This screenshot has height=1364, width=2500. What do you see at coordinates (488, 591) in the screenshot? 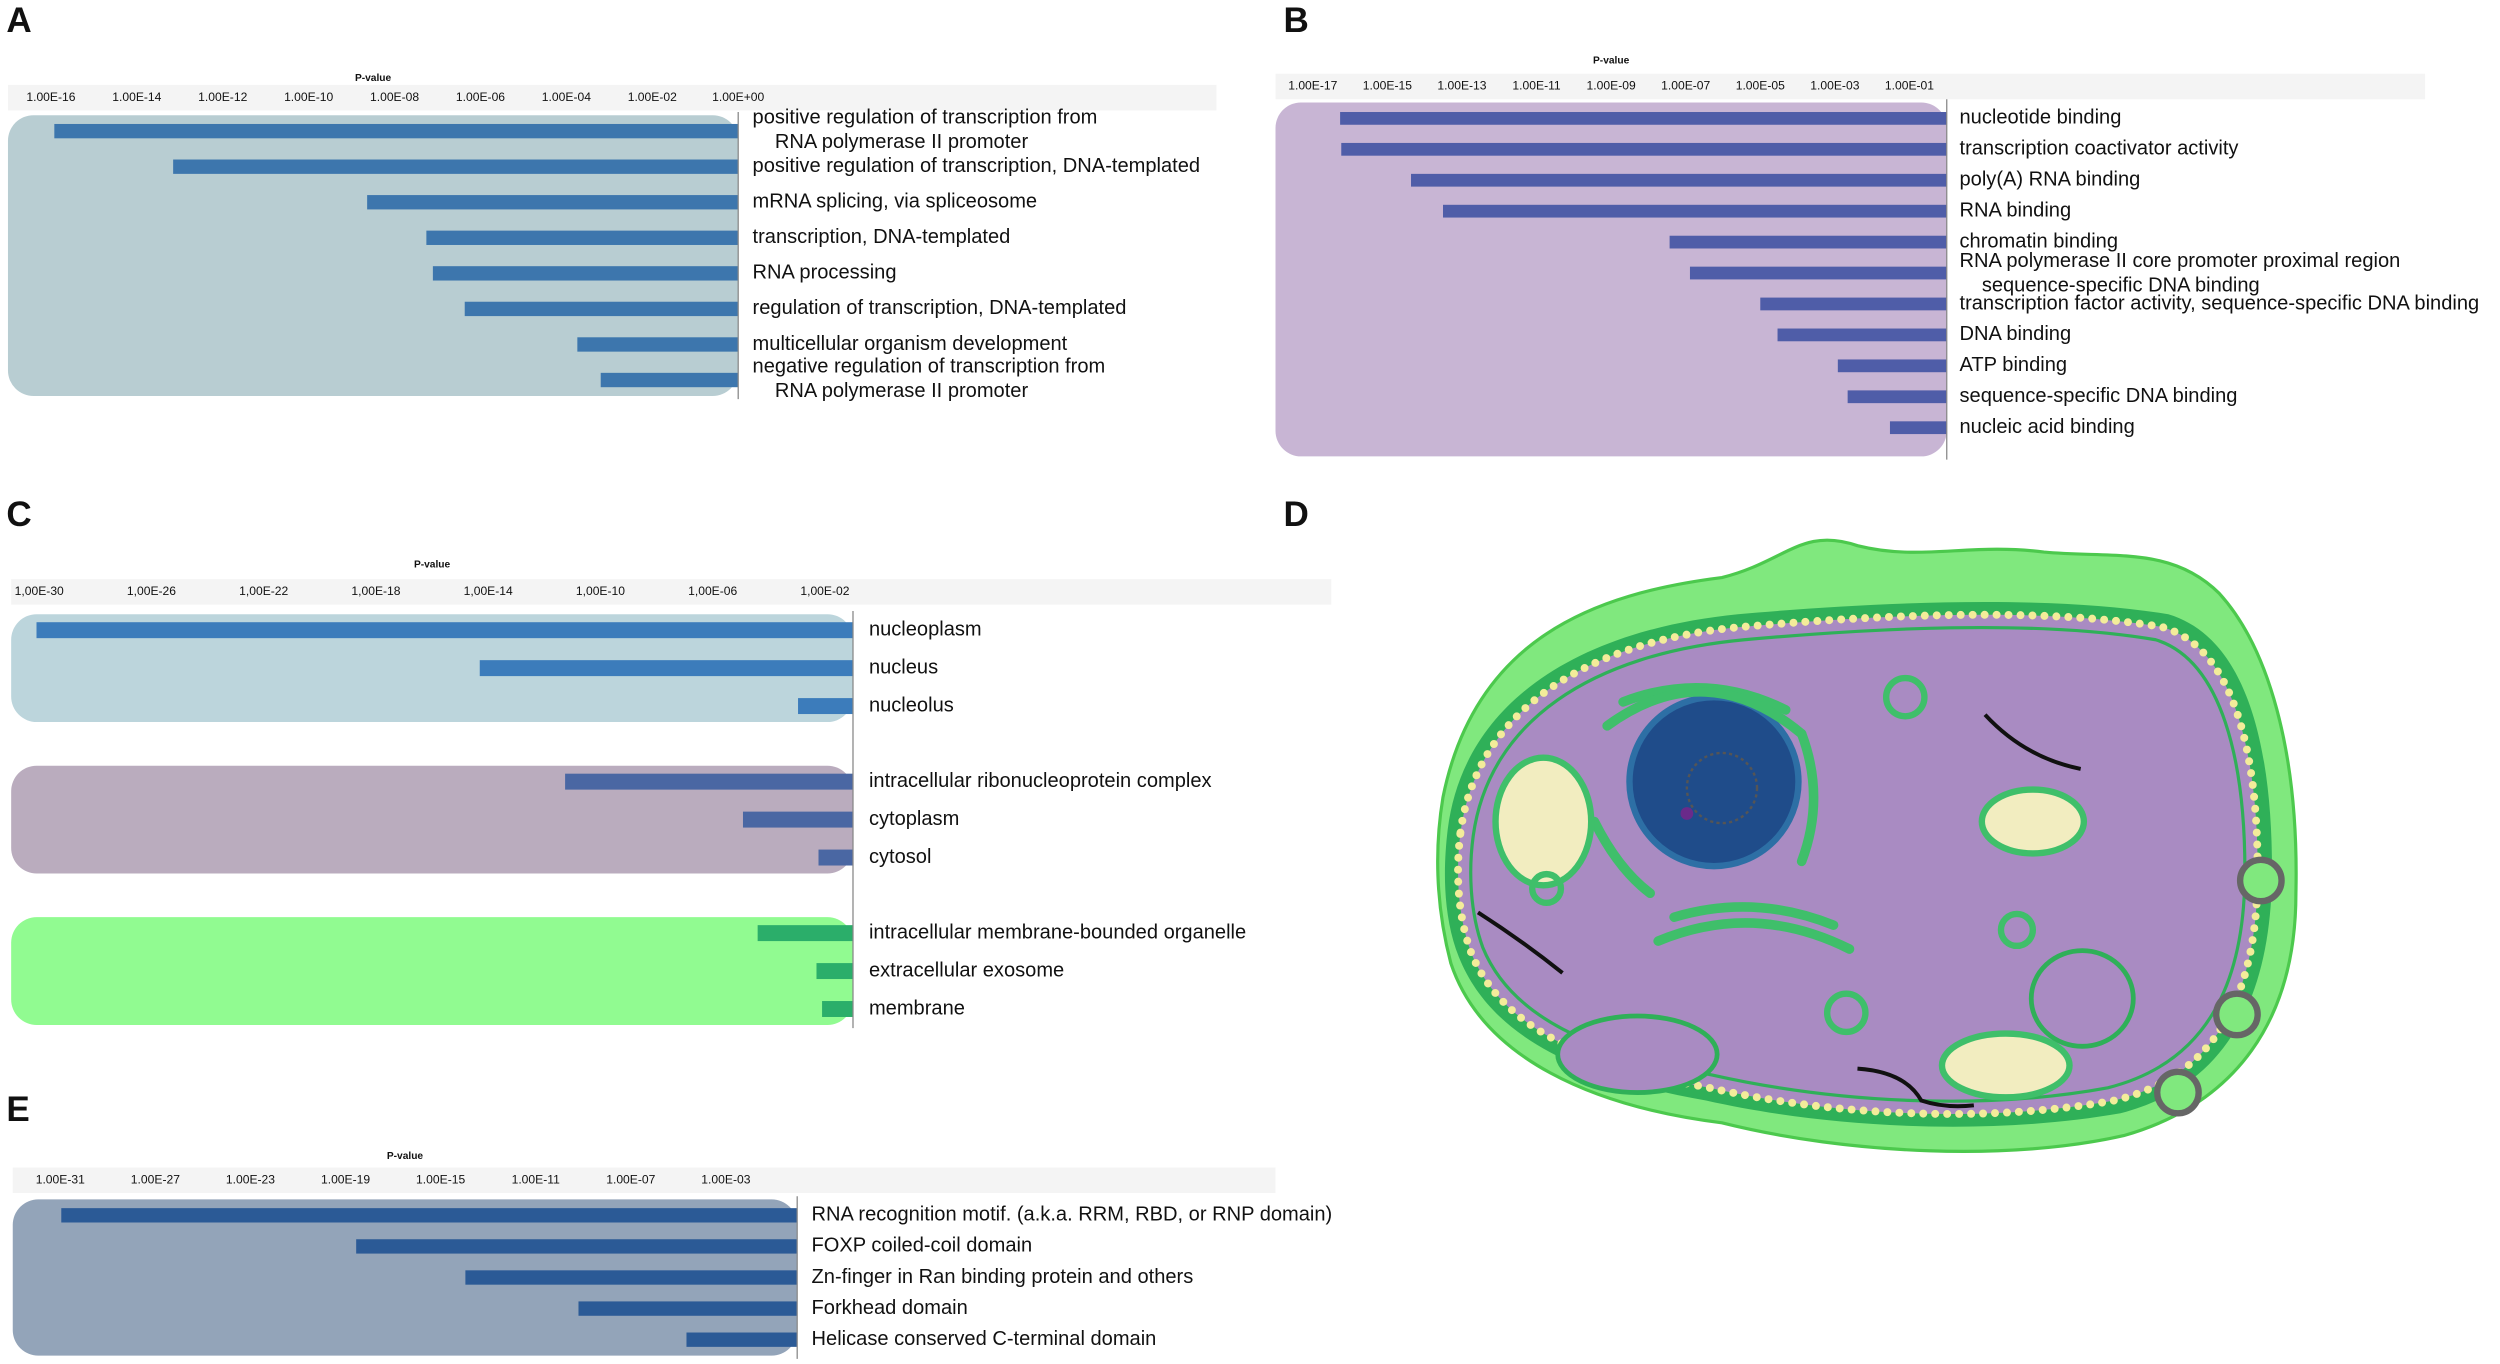
I see `x-tick-label: 1,00E-14` at bounding box center [488, 591].